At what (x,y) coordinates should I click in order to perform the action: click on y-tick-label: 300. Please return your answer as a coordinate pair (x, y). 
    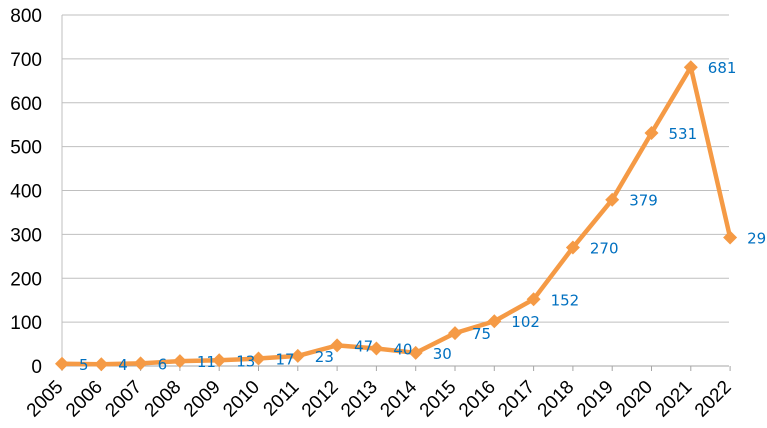
    Looking at the image, I should click on (26, 235).